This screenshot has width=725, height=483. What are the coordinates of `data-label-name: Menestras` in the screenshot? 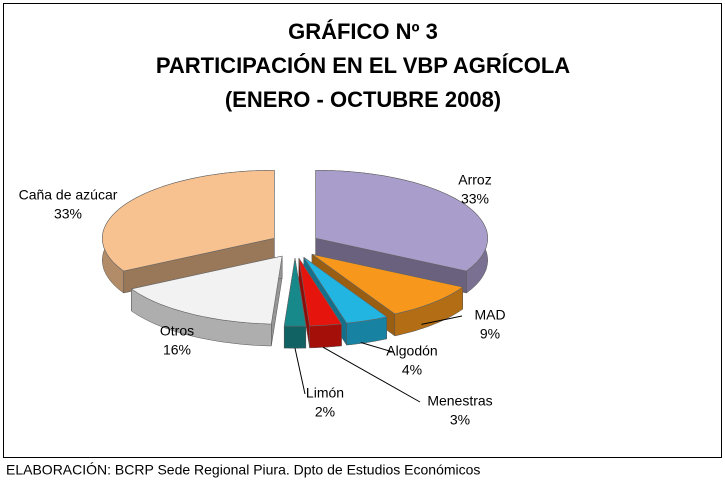 It's located at (459, 401).